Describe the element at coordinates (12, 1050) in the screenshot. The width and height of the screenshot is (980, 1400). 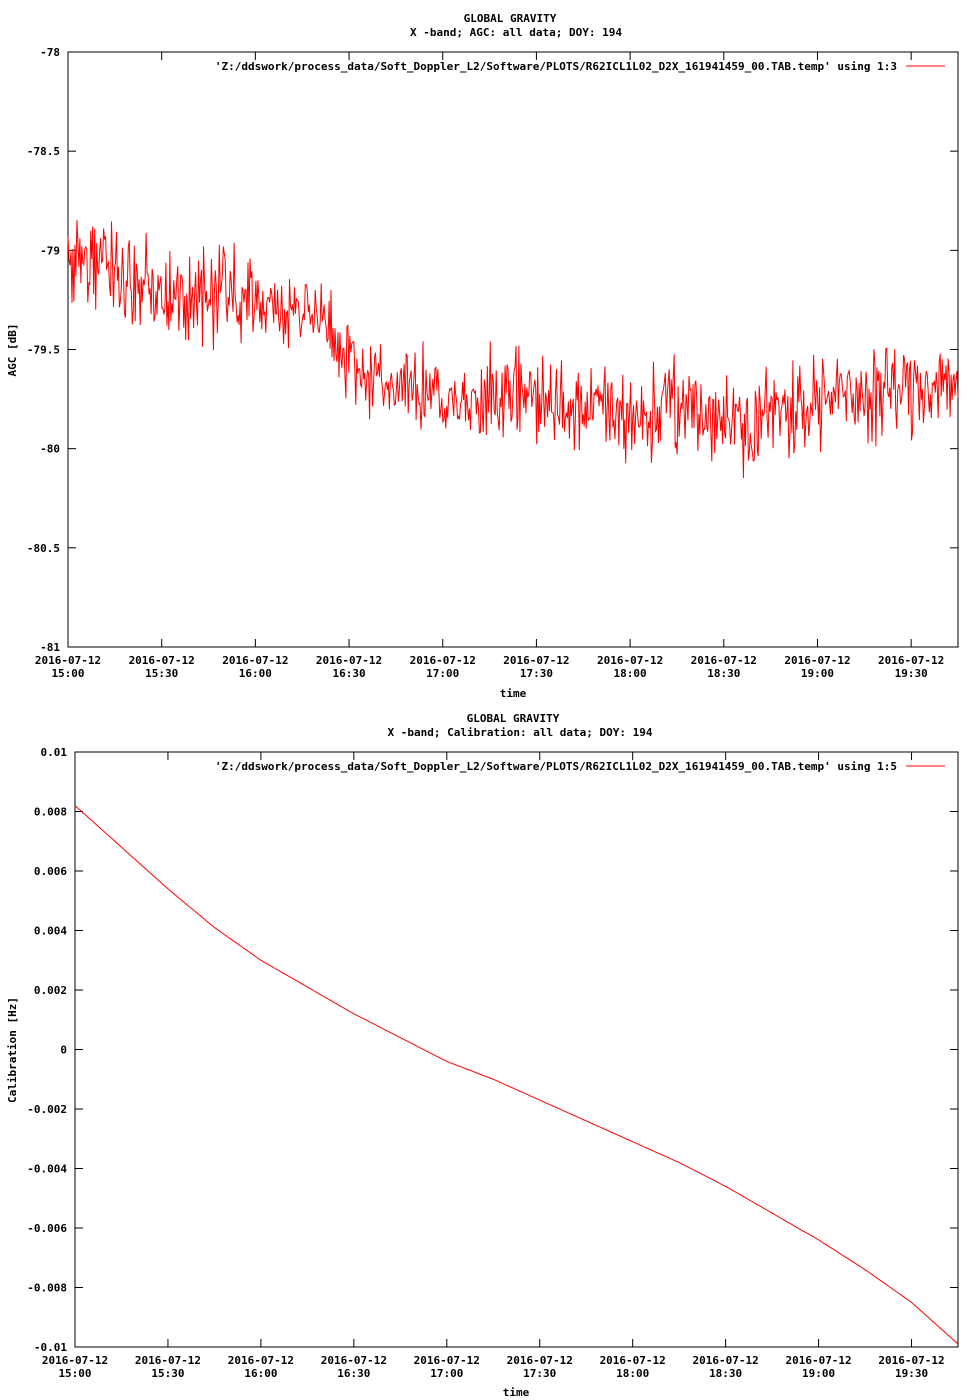
I see `y-axis-label: Calibration [Hz]` at that location.